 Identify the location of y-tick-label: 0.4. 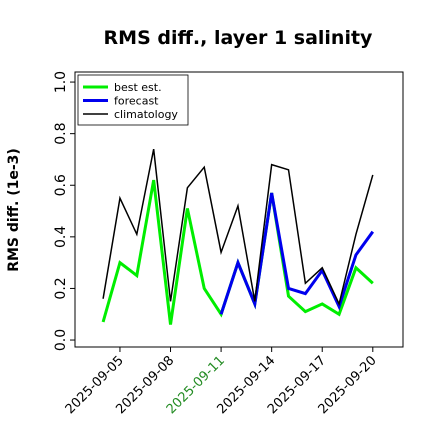
(61, 237).